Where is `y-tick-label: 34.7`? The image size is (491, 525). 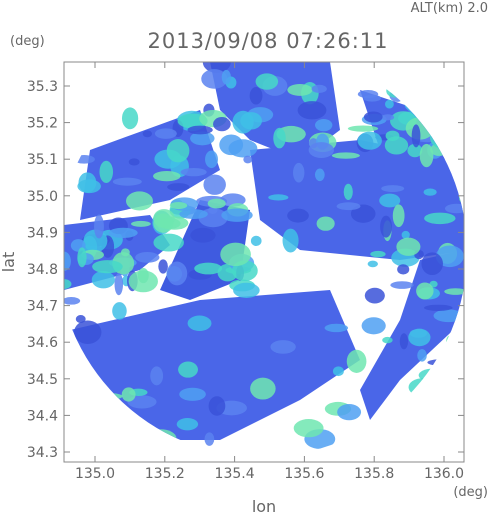 y-tick-label: 34.7 is located at coordinates (42, 307).